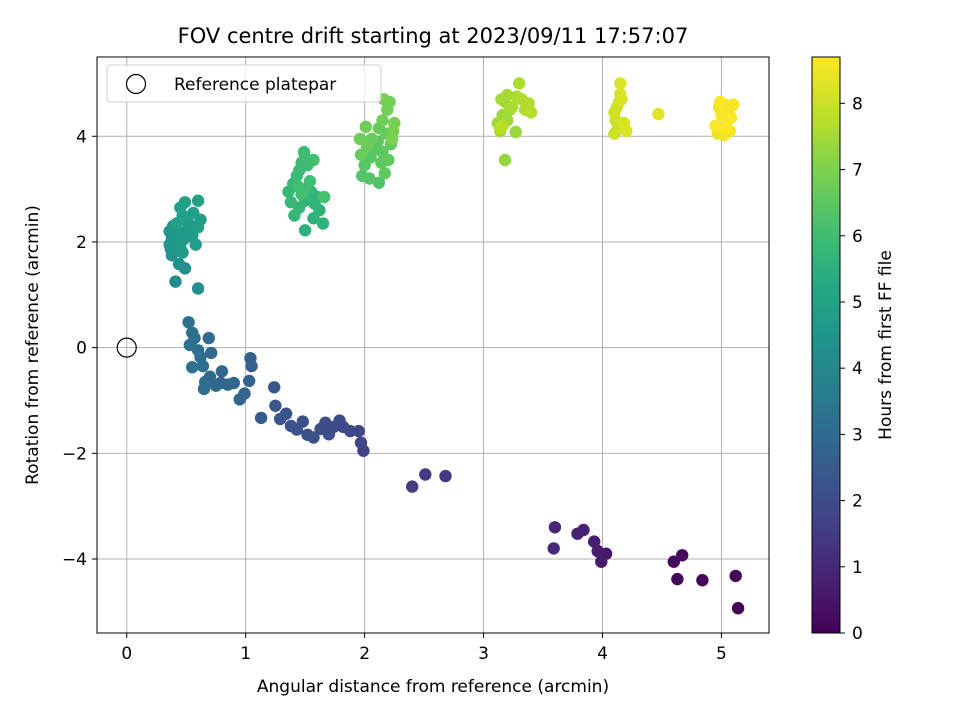 This screenshot has width=960, height=720. Describe the element at coordinates (857, 303) in the screenshot. I see `colorbar-tick-label: 5` at that location.